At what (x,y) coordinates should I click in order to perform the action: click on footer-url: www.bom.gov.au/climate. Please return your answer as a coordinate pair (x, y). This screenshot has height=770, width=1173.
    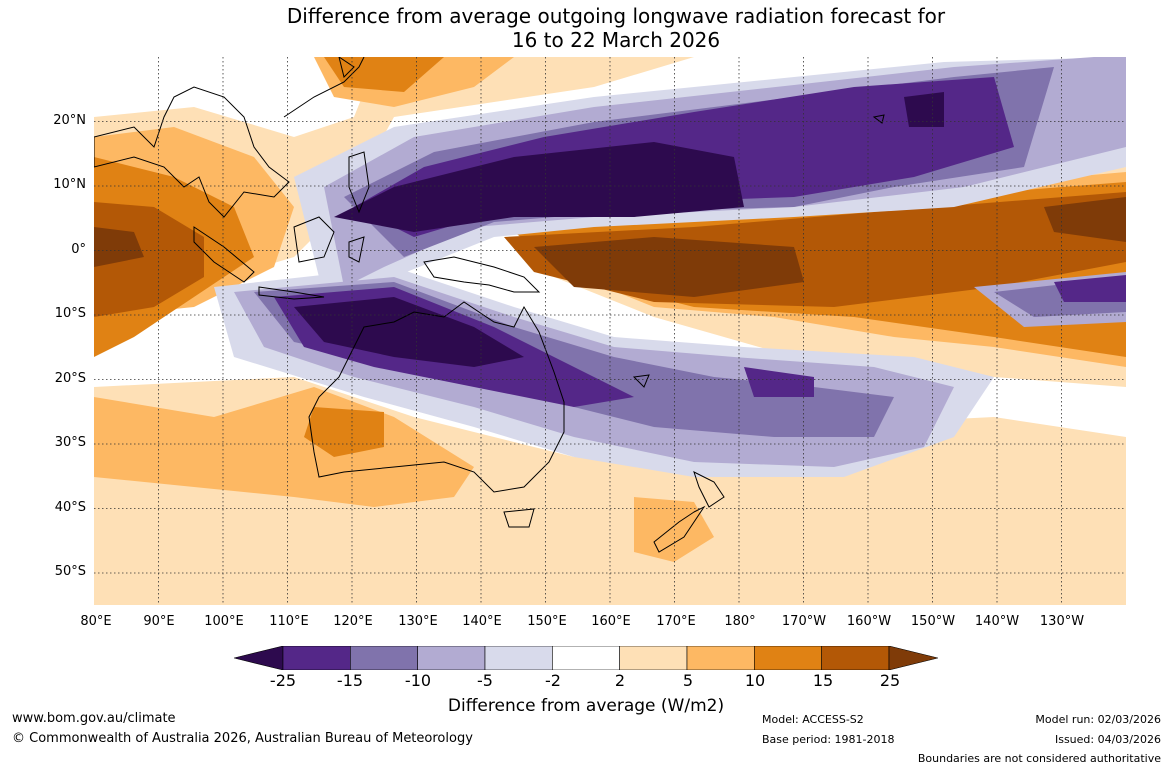
    Looking at the image, I should click on (94, 718).